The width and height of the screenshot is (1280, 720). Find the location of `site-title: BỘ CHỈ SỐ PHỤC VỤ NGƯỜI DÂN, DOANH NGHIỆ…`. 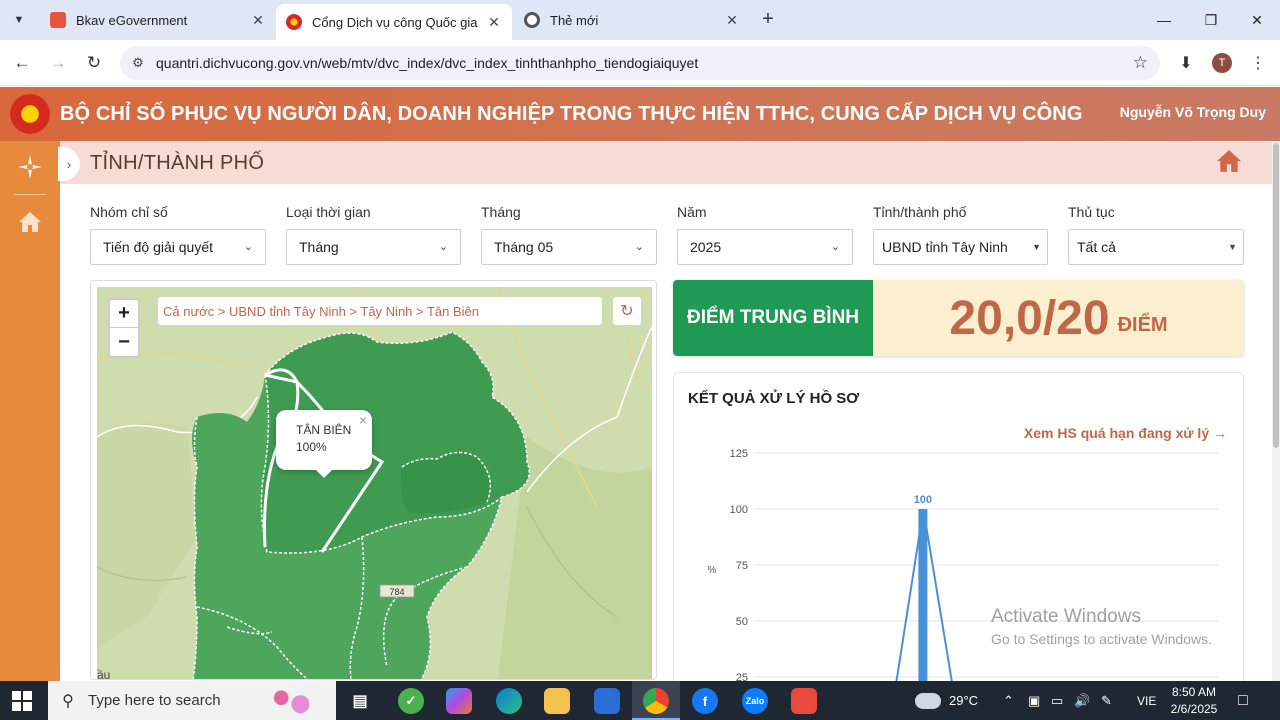

site-title: BỘ CHỈ SỐ PHỤC VỤ NGƯỜI DÂN, DOANH NGHIỆ… is located at coordinates (571, 113).